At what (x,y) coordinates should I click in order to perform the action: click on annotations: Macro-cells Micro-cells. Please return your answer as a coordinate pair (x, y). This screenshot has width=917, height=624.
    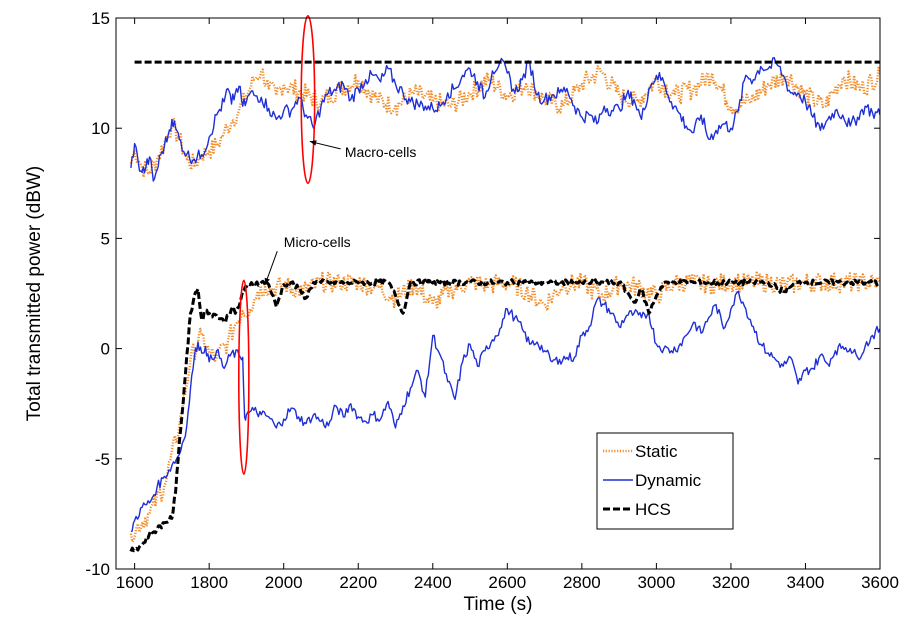
    Looking at the image, I should click on (327, 245).